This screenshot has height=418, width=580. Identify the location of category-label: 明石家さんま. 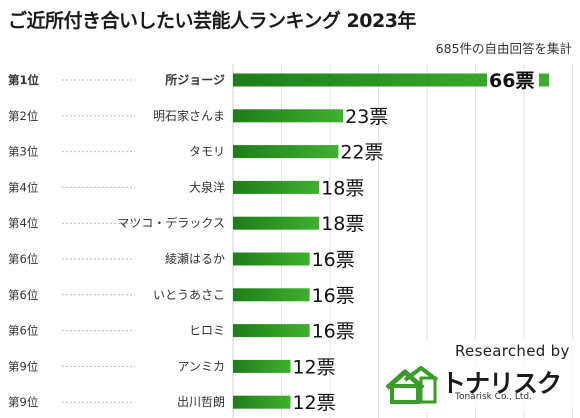
(189, 115).